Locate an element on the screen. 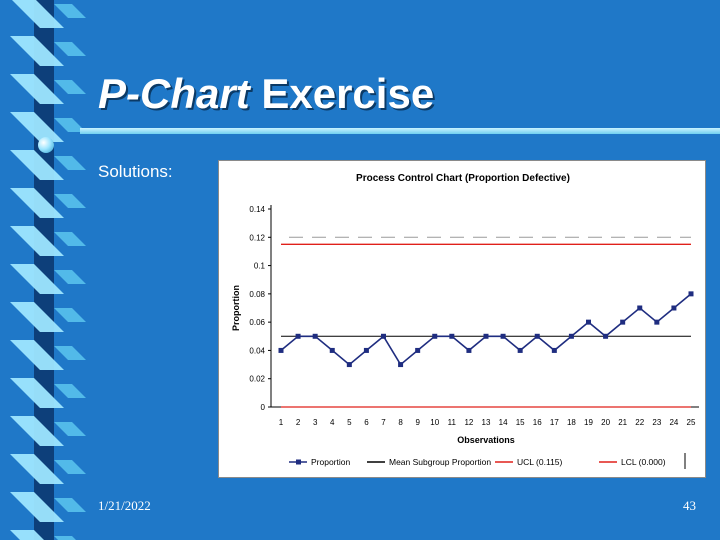  left-decoration is located at coordinates (45, 270).